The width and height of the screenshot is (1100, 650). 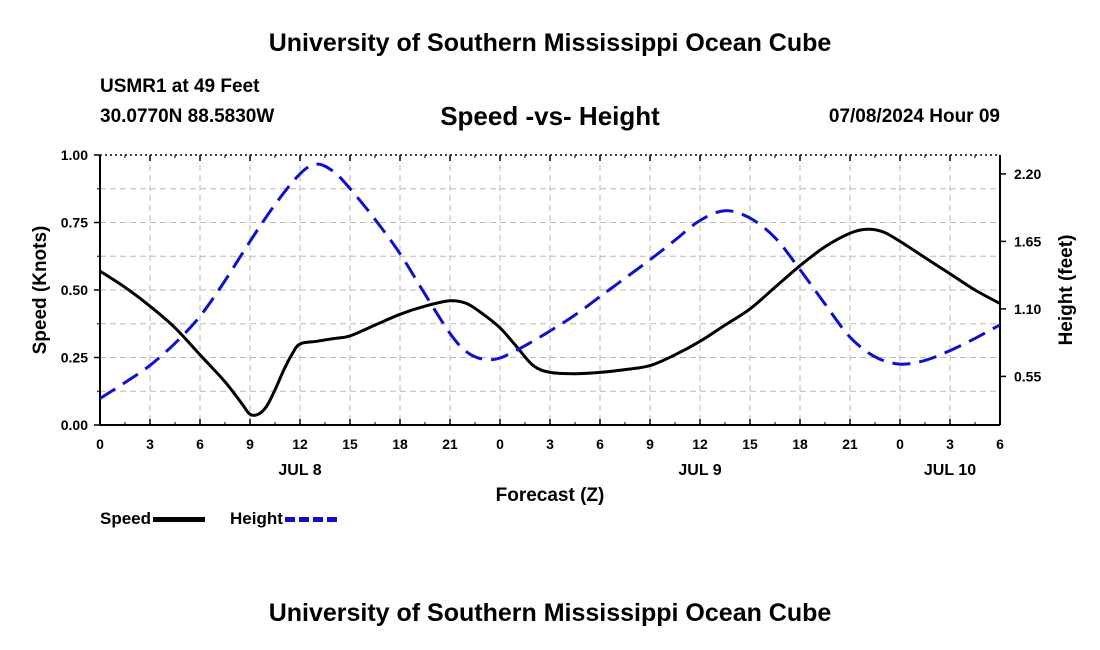 I want to click on legend-speed-label: Speed, so click(x=126, y=518).